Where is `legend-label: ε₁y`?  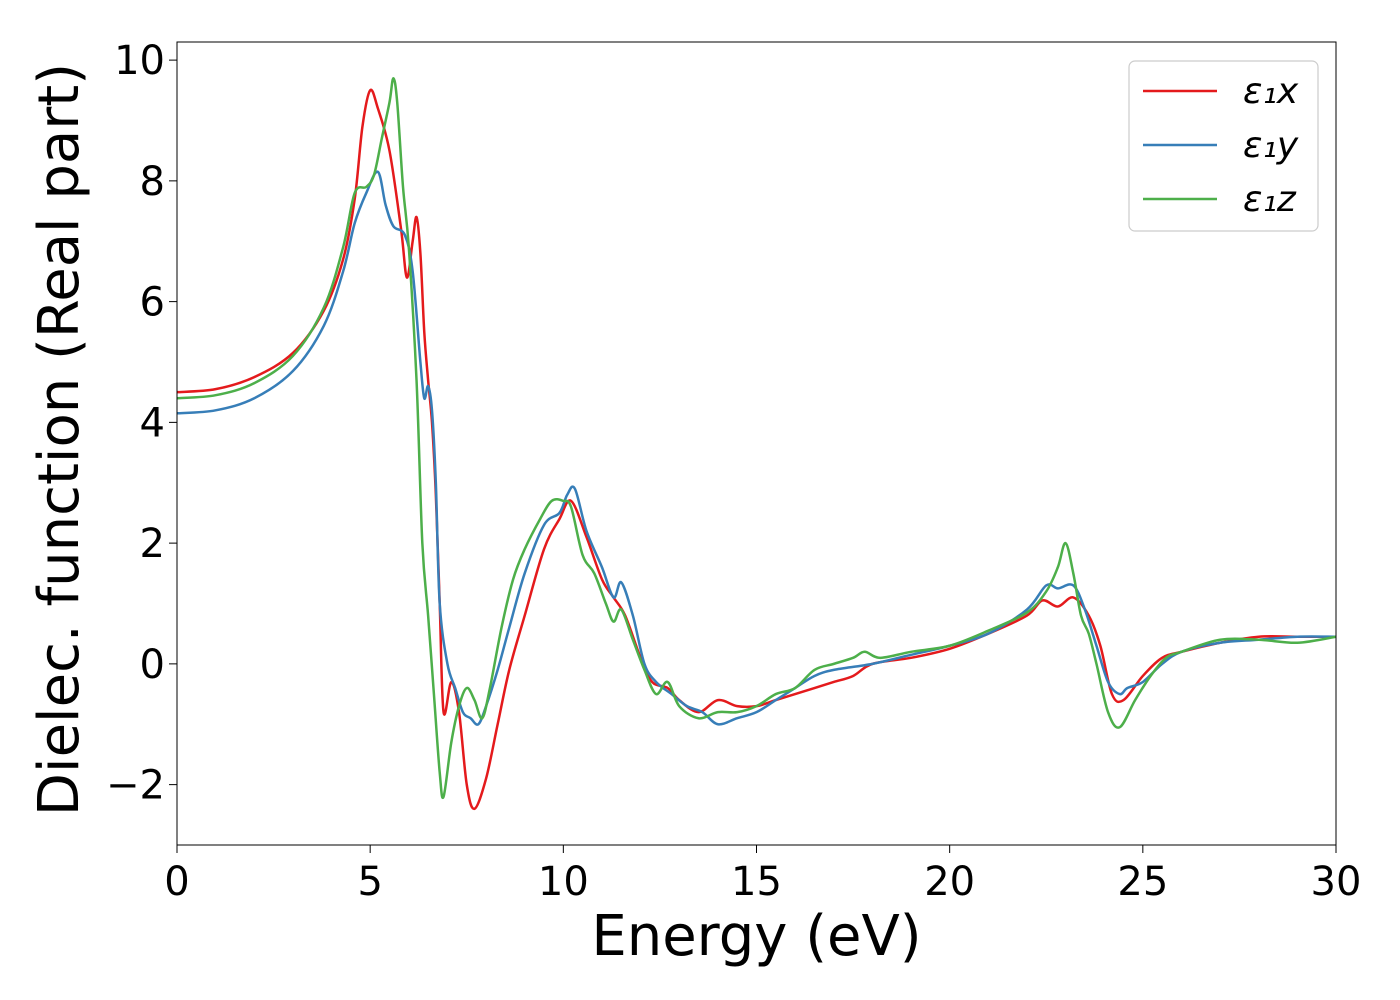 legend-label: ε₁y is located at coordinates (1271, 145).